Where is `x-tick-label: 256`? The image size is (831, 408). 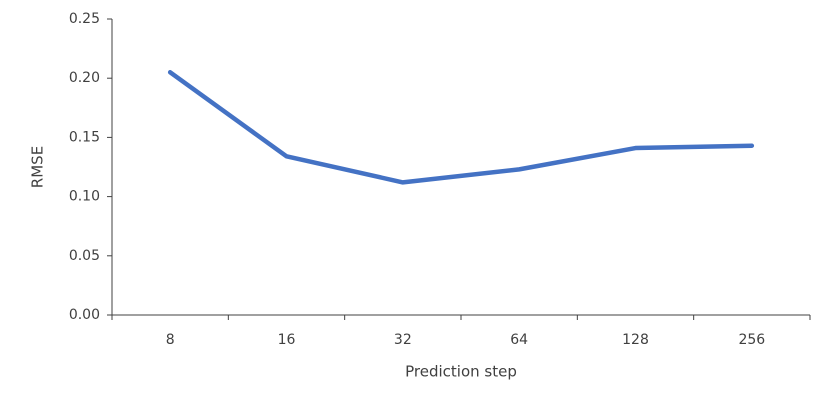 x-tick-label: 256 is located at coordinates (751, 340).